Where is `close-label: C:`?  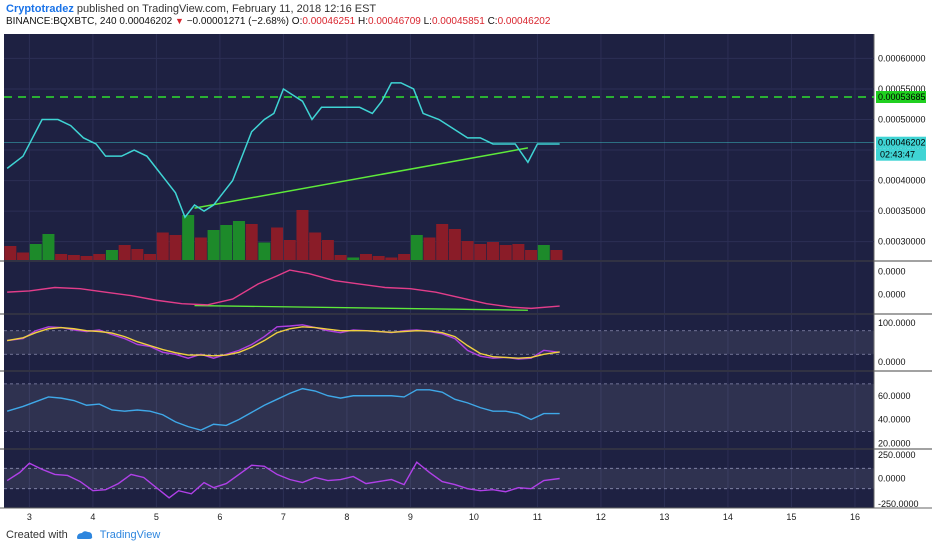 close-label: C: is located at coordinates (492, 21).